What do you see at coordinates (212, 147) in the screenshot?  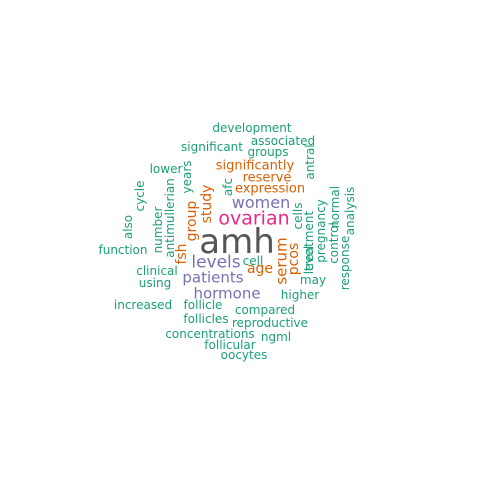 I see `word-significant: significant` at bounding box center [212, 147].